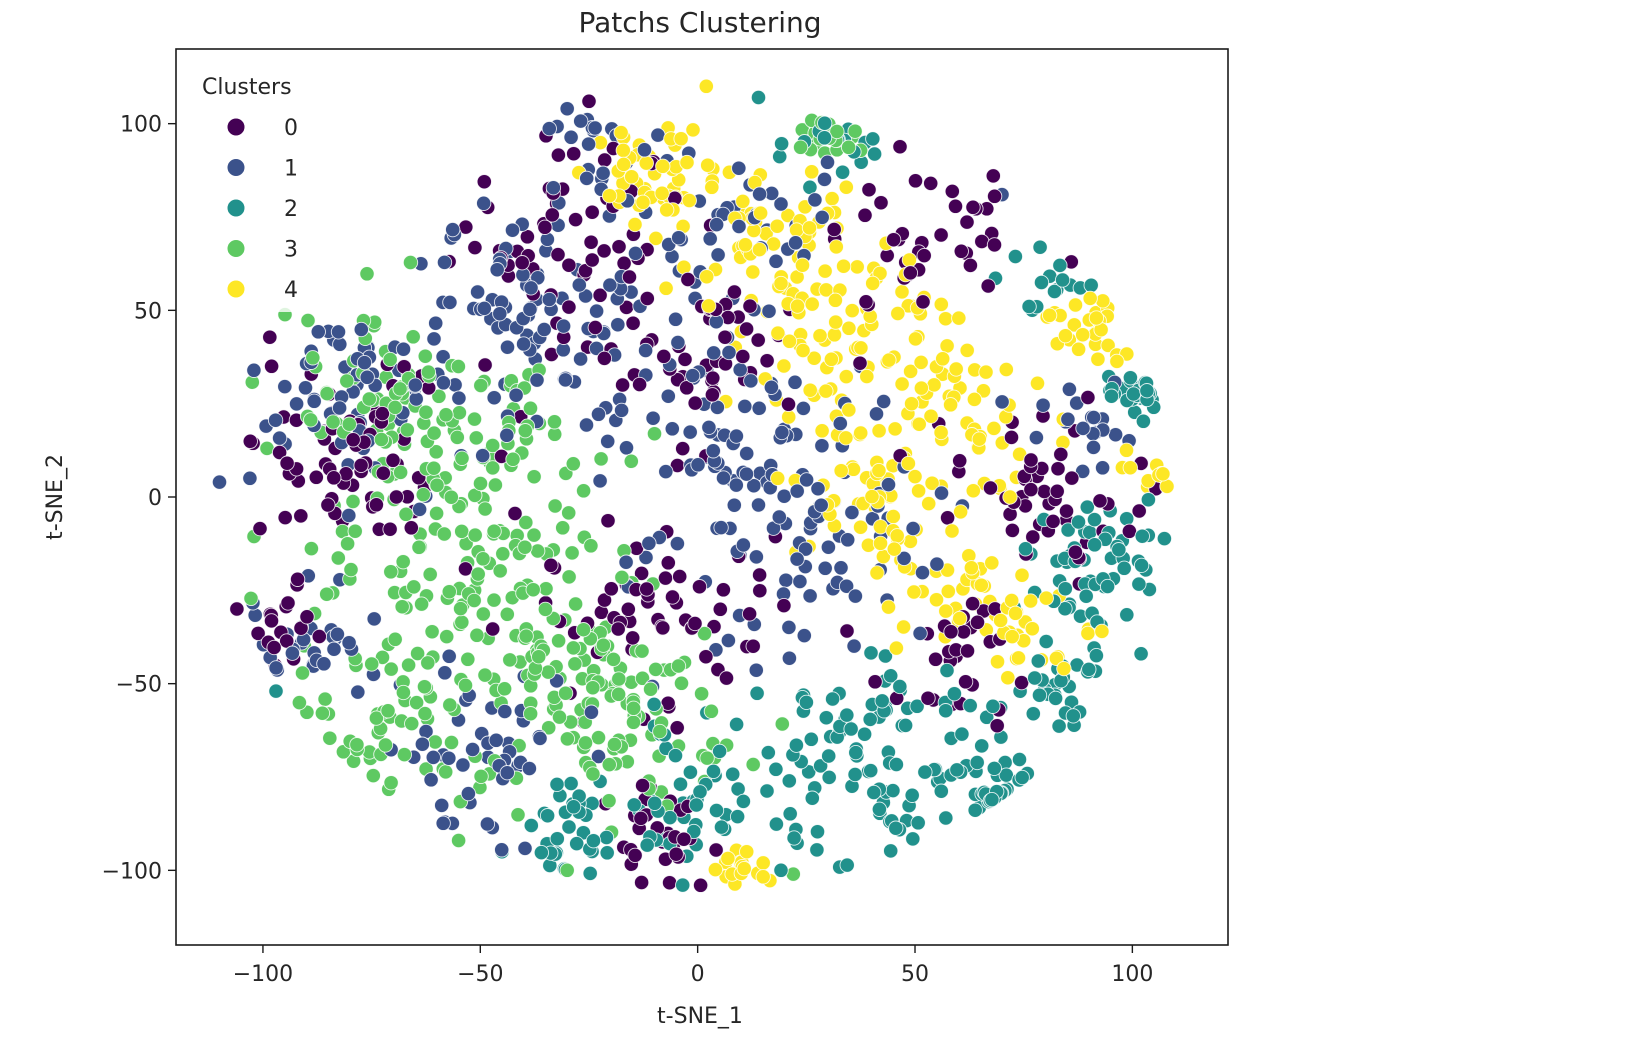 This screenshot has width=1632, height=1042. Describe the element at coordinates (291, 169) in the screenshot. I see `legend-label-1: 1` at that location.